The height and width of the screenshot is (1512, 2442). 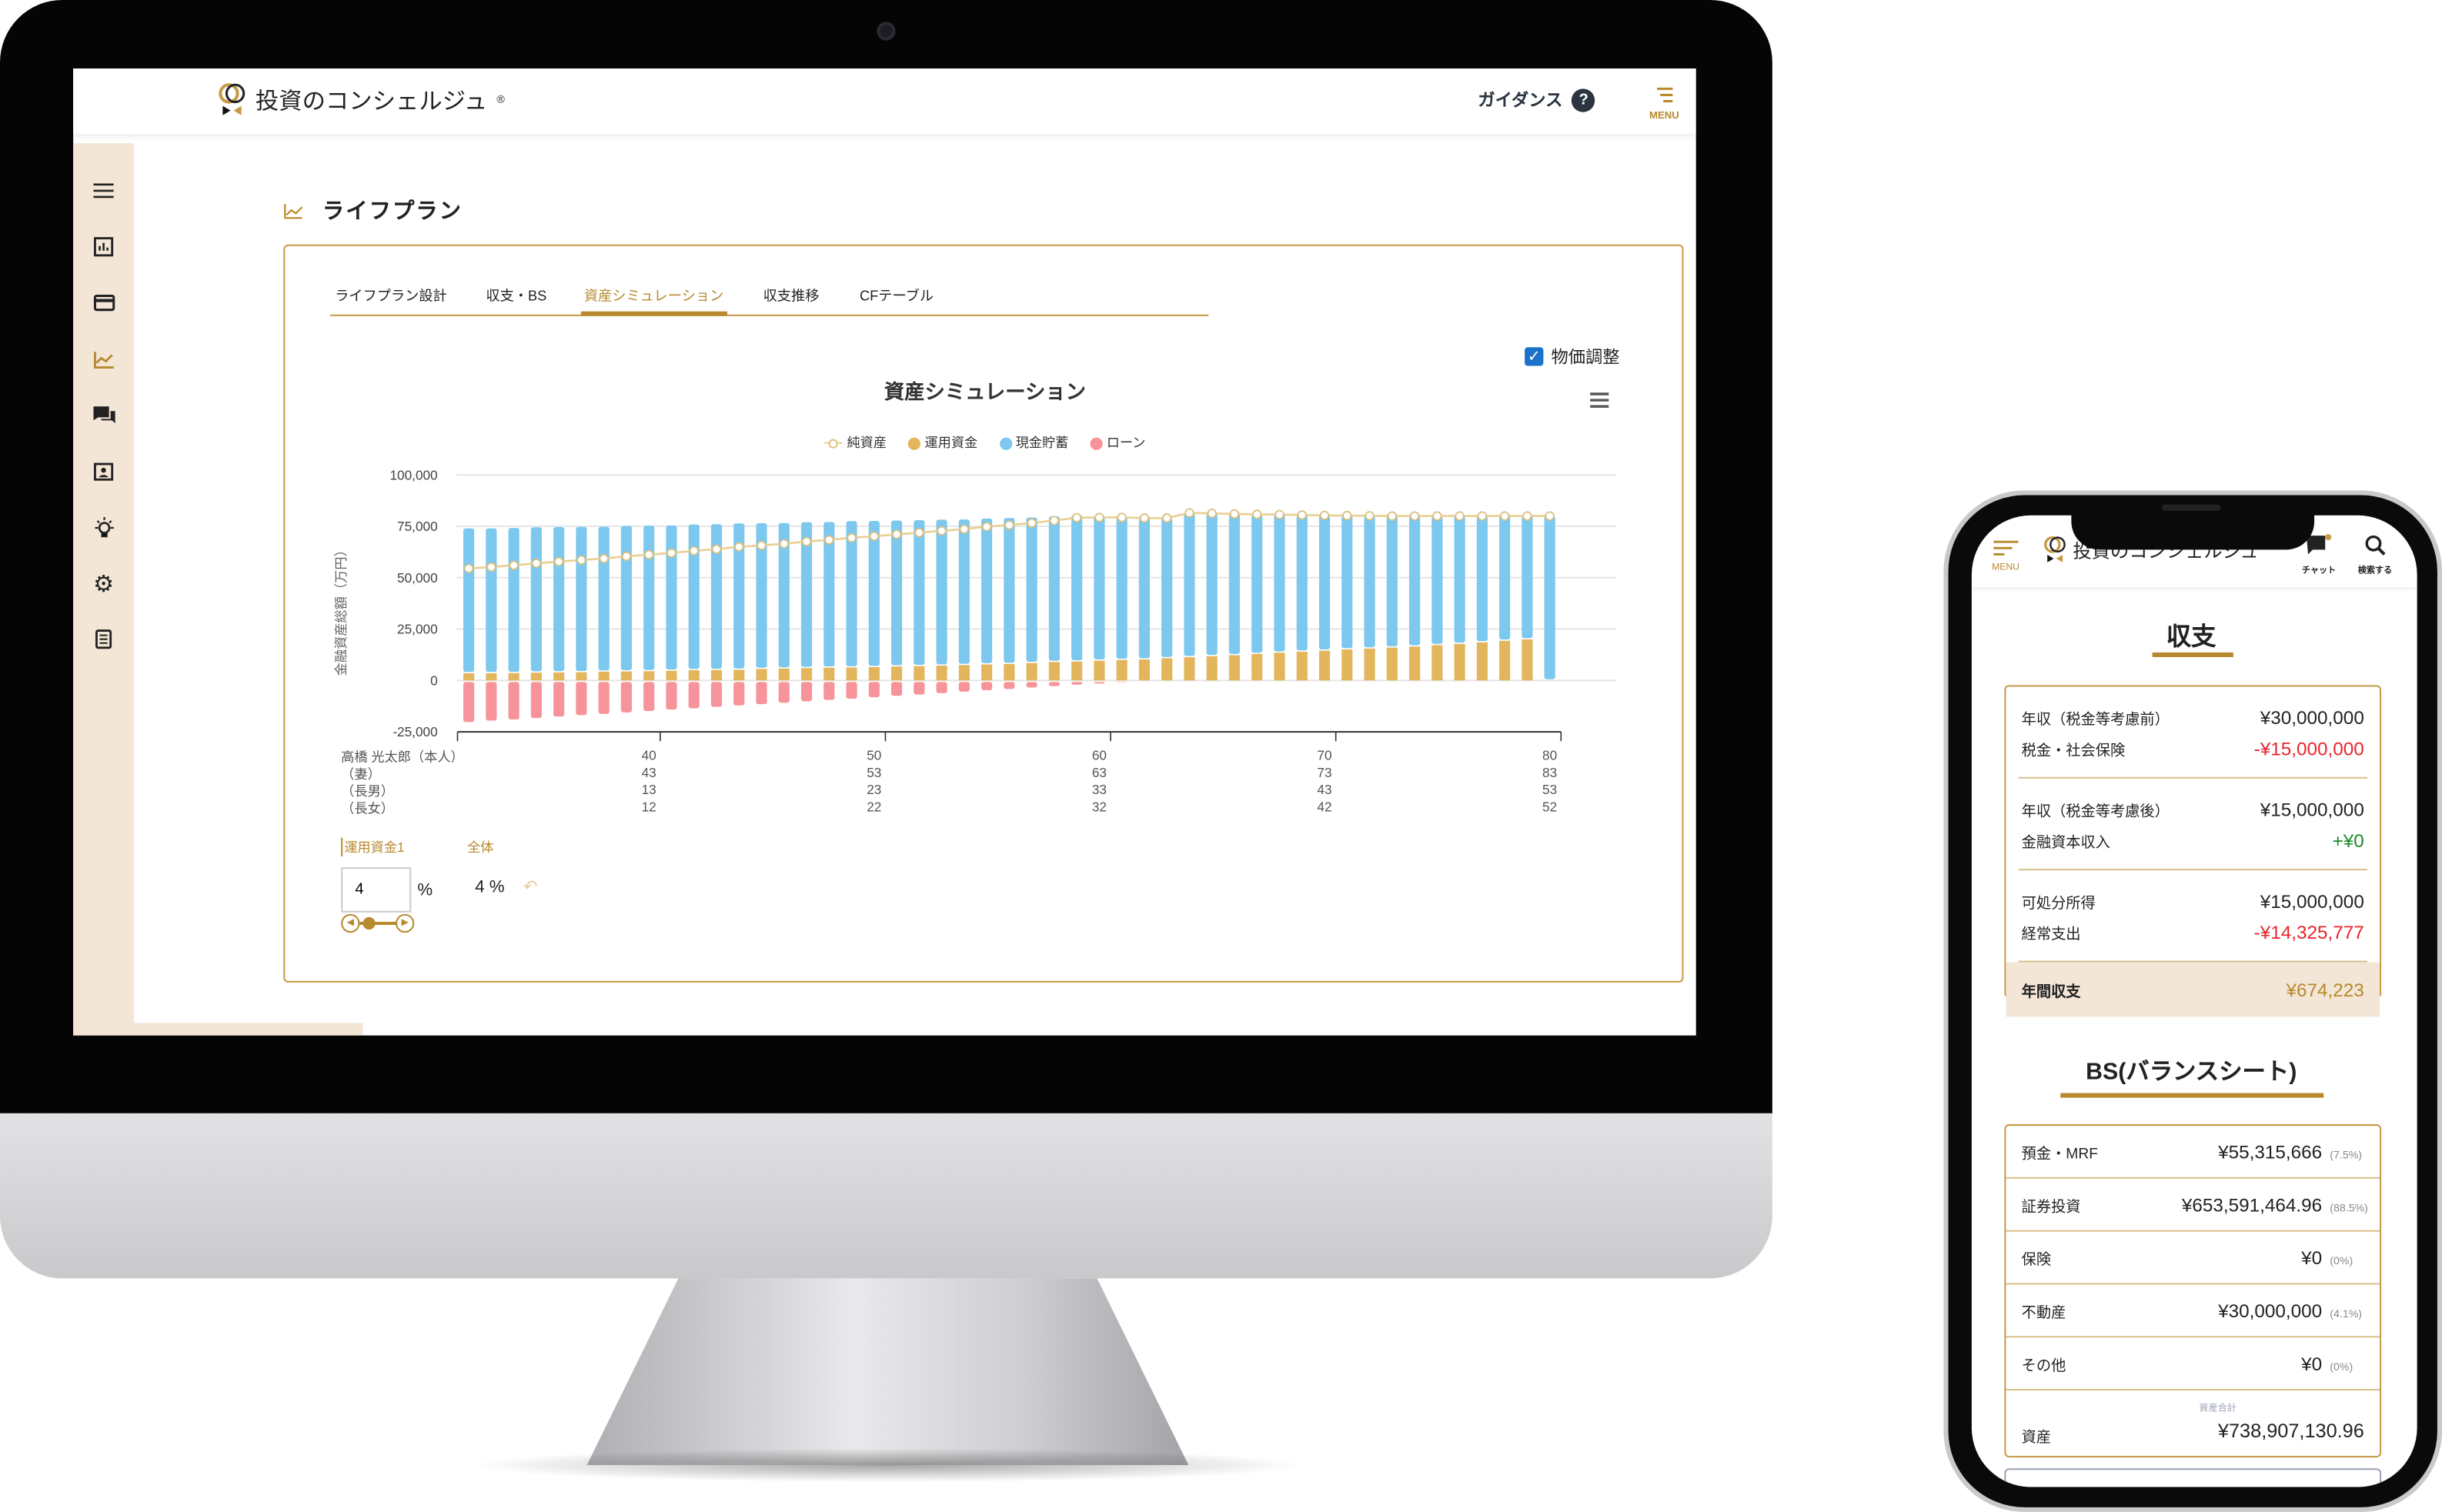 I want to click on hamburger-icon, so click(x=103, y=190).